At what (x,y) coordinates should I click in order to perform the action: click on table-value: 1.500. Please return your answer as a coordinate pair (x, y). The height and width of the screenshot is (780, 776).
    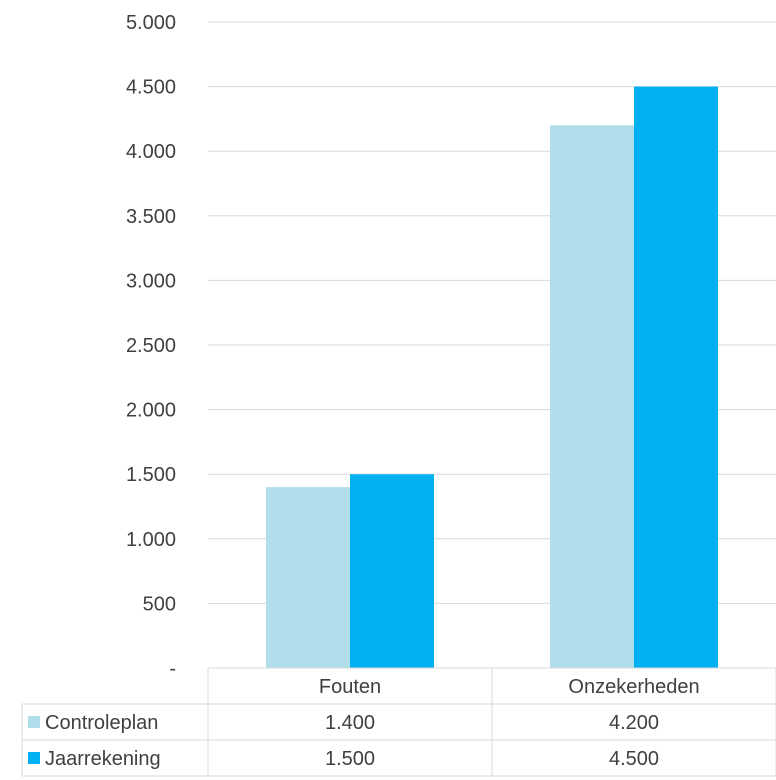
    Looking at the image, I should click on (350, 759).